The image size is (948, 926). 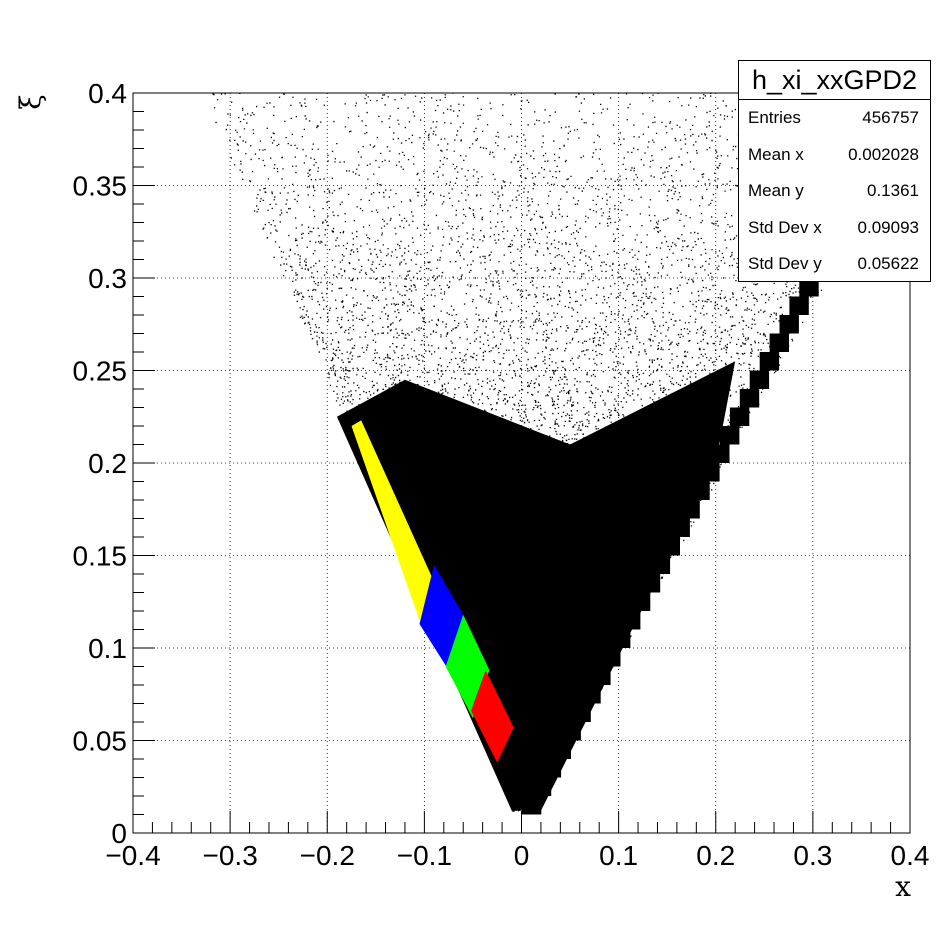 What do you see at coordinates (834, 228) in the screenshot?
I see `stats-row-std-dev-x: Std Dev x 0.09093` at bounding box center [834, 228].